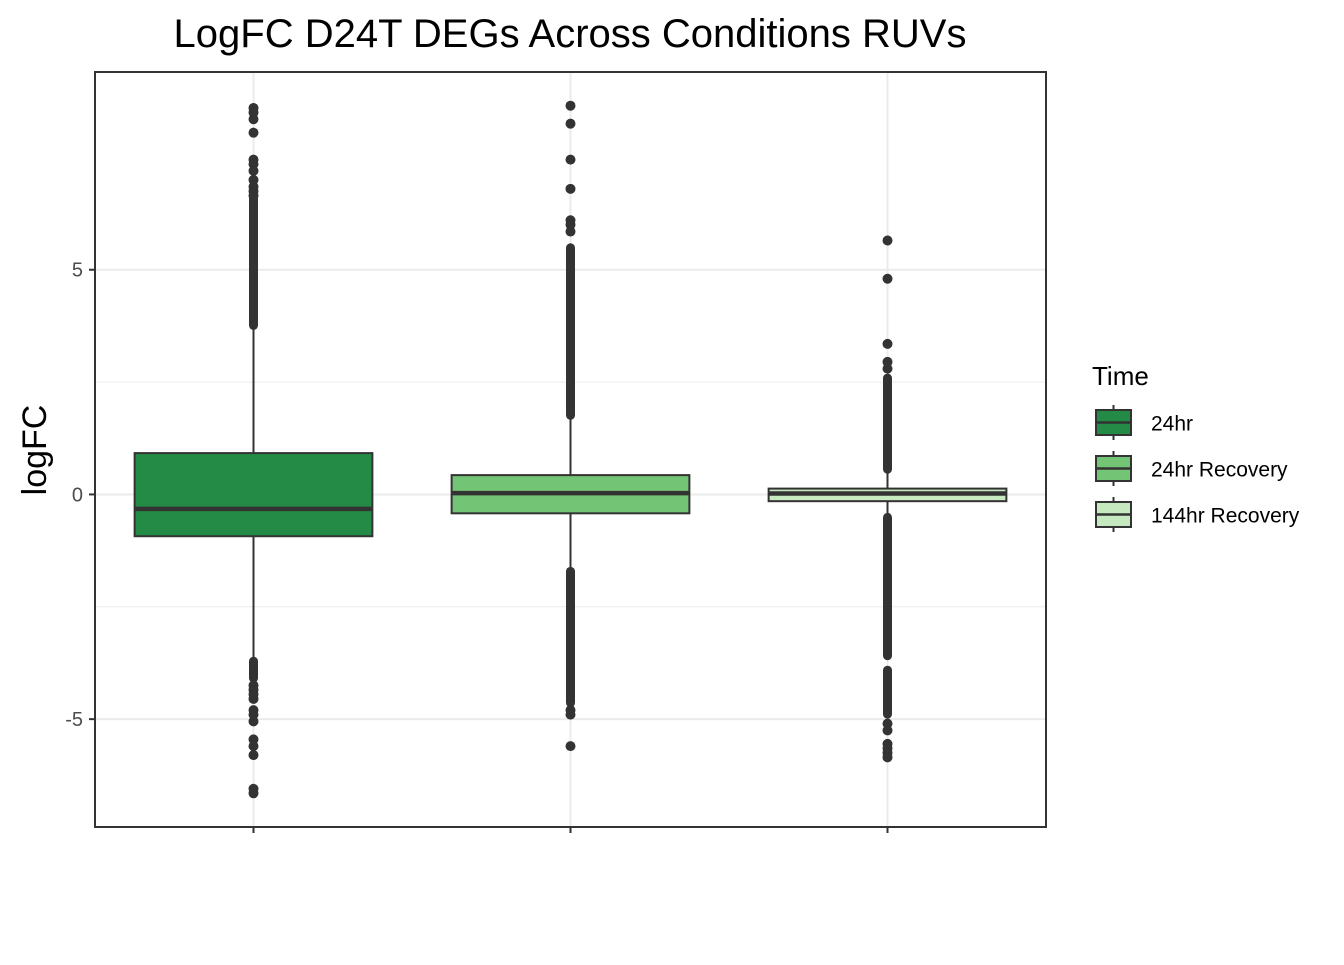  Describe the element at coordinates (1144, 422) in the screenshot. I see `legend-item-24hr: 24hr` at that location.